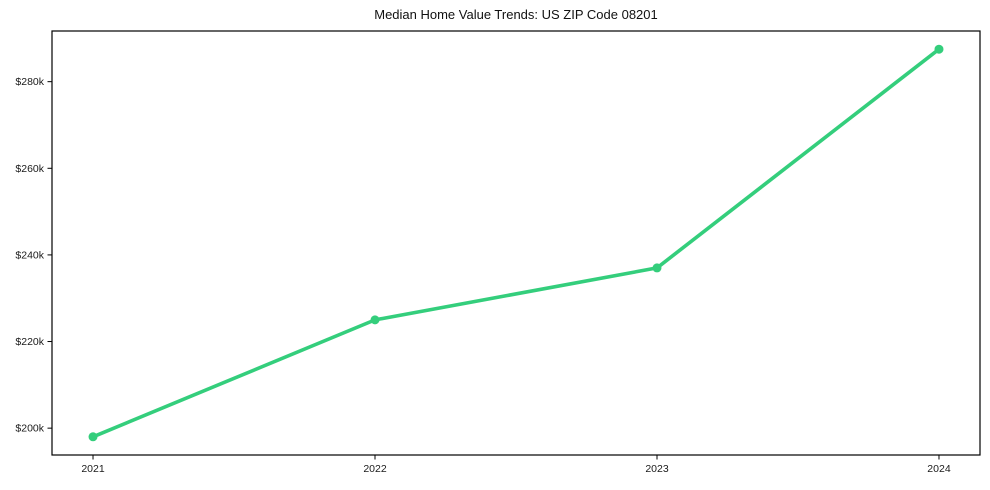  Describe the element at coordinates (93, 469) in the screenshot. I see `x-tick-label: 2021` at that location.